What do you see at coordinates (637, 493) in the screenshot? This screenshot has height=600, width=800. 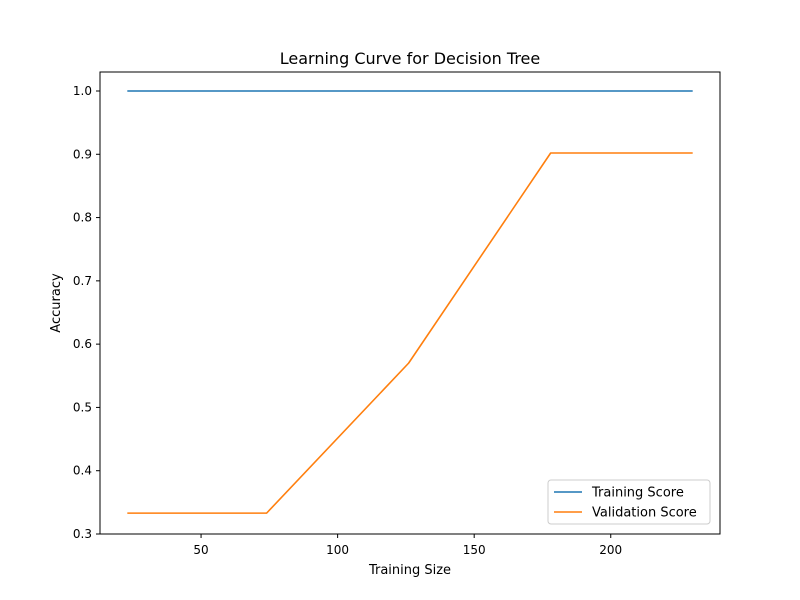 I see `legend-label: Training Score` at bounding box center [637, 493].